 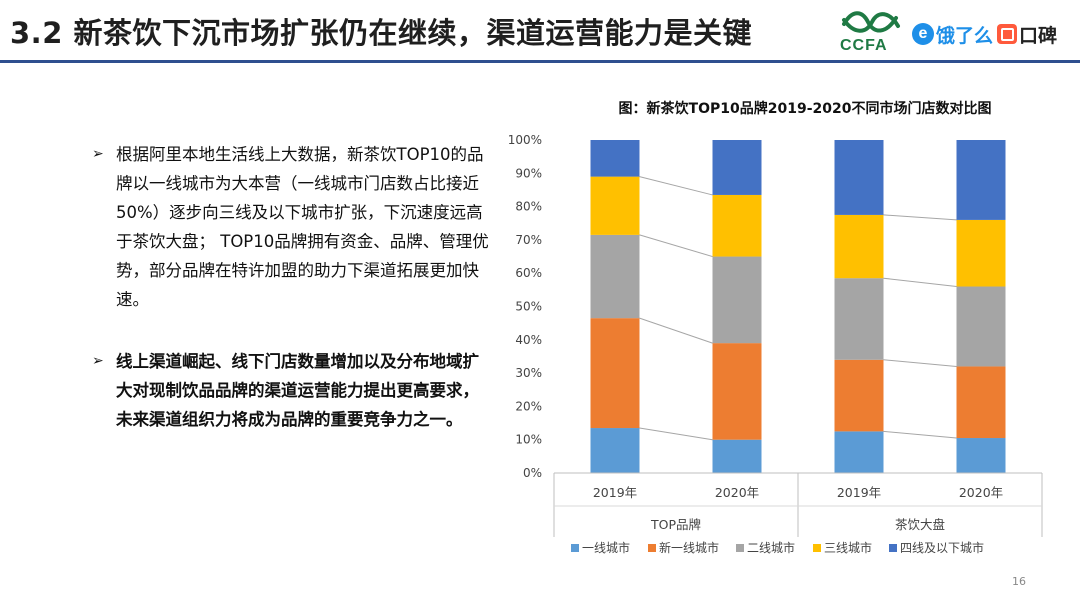 I want to click on y-tick-label: 40%, so click(x=528, y=340).